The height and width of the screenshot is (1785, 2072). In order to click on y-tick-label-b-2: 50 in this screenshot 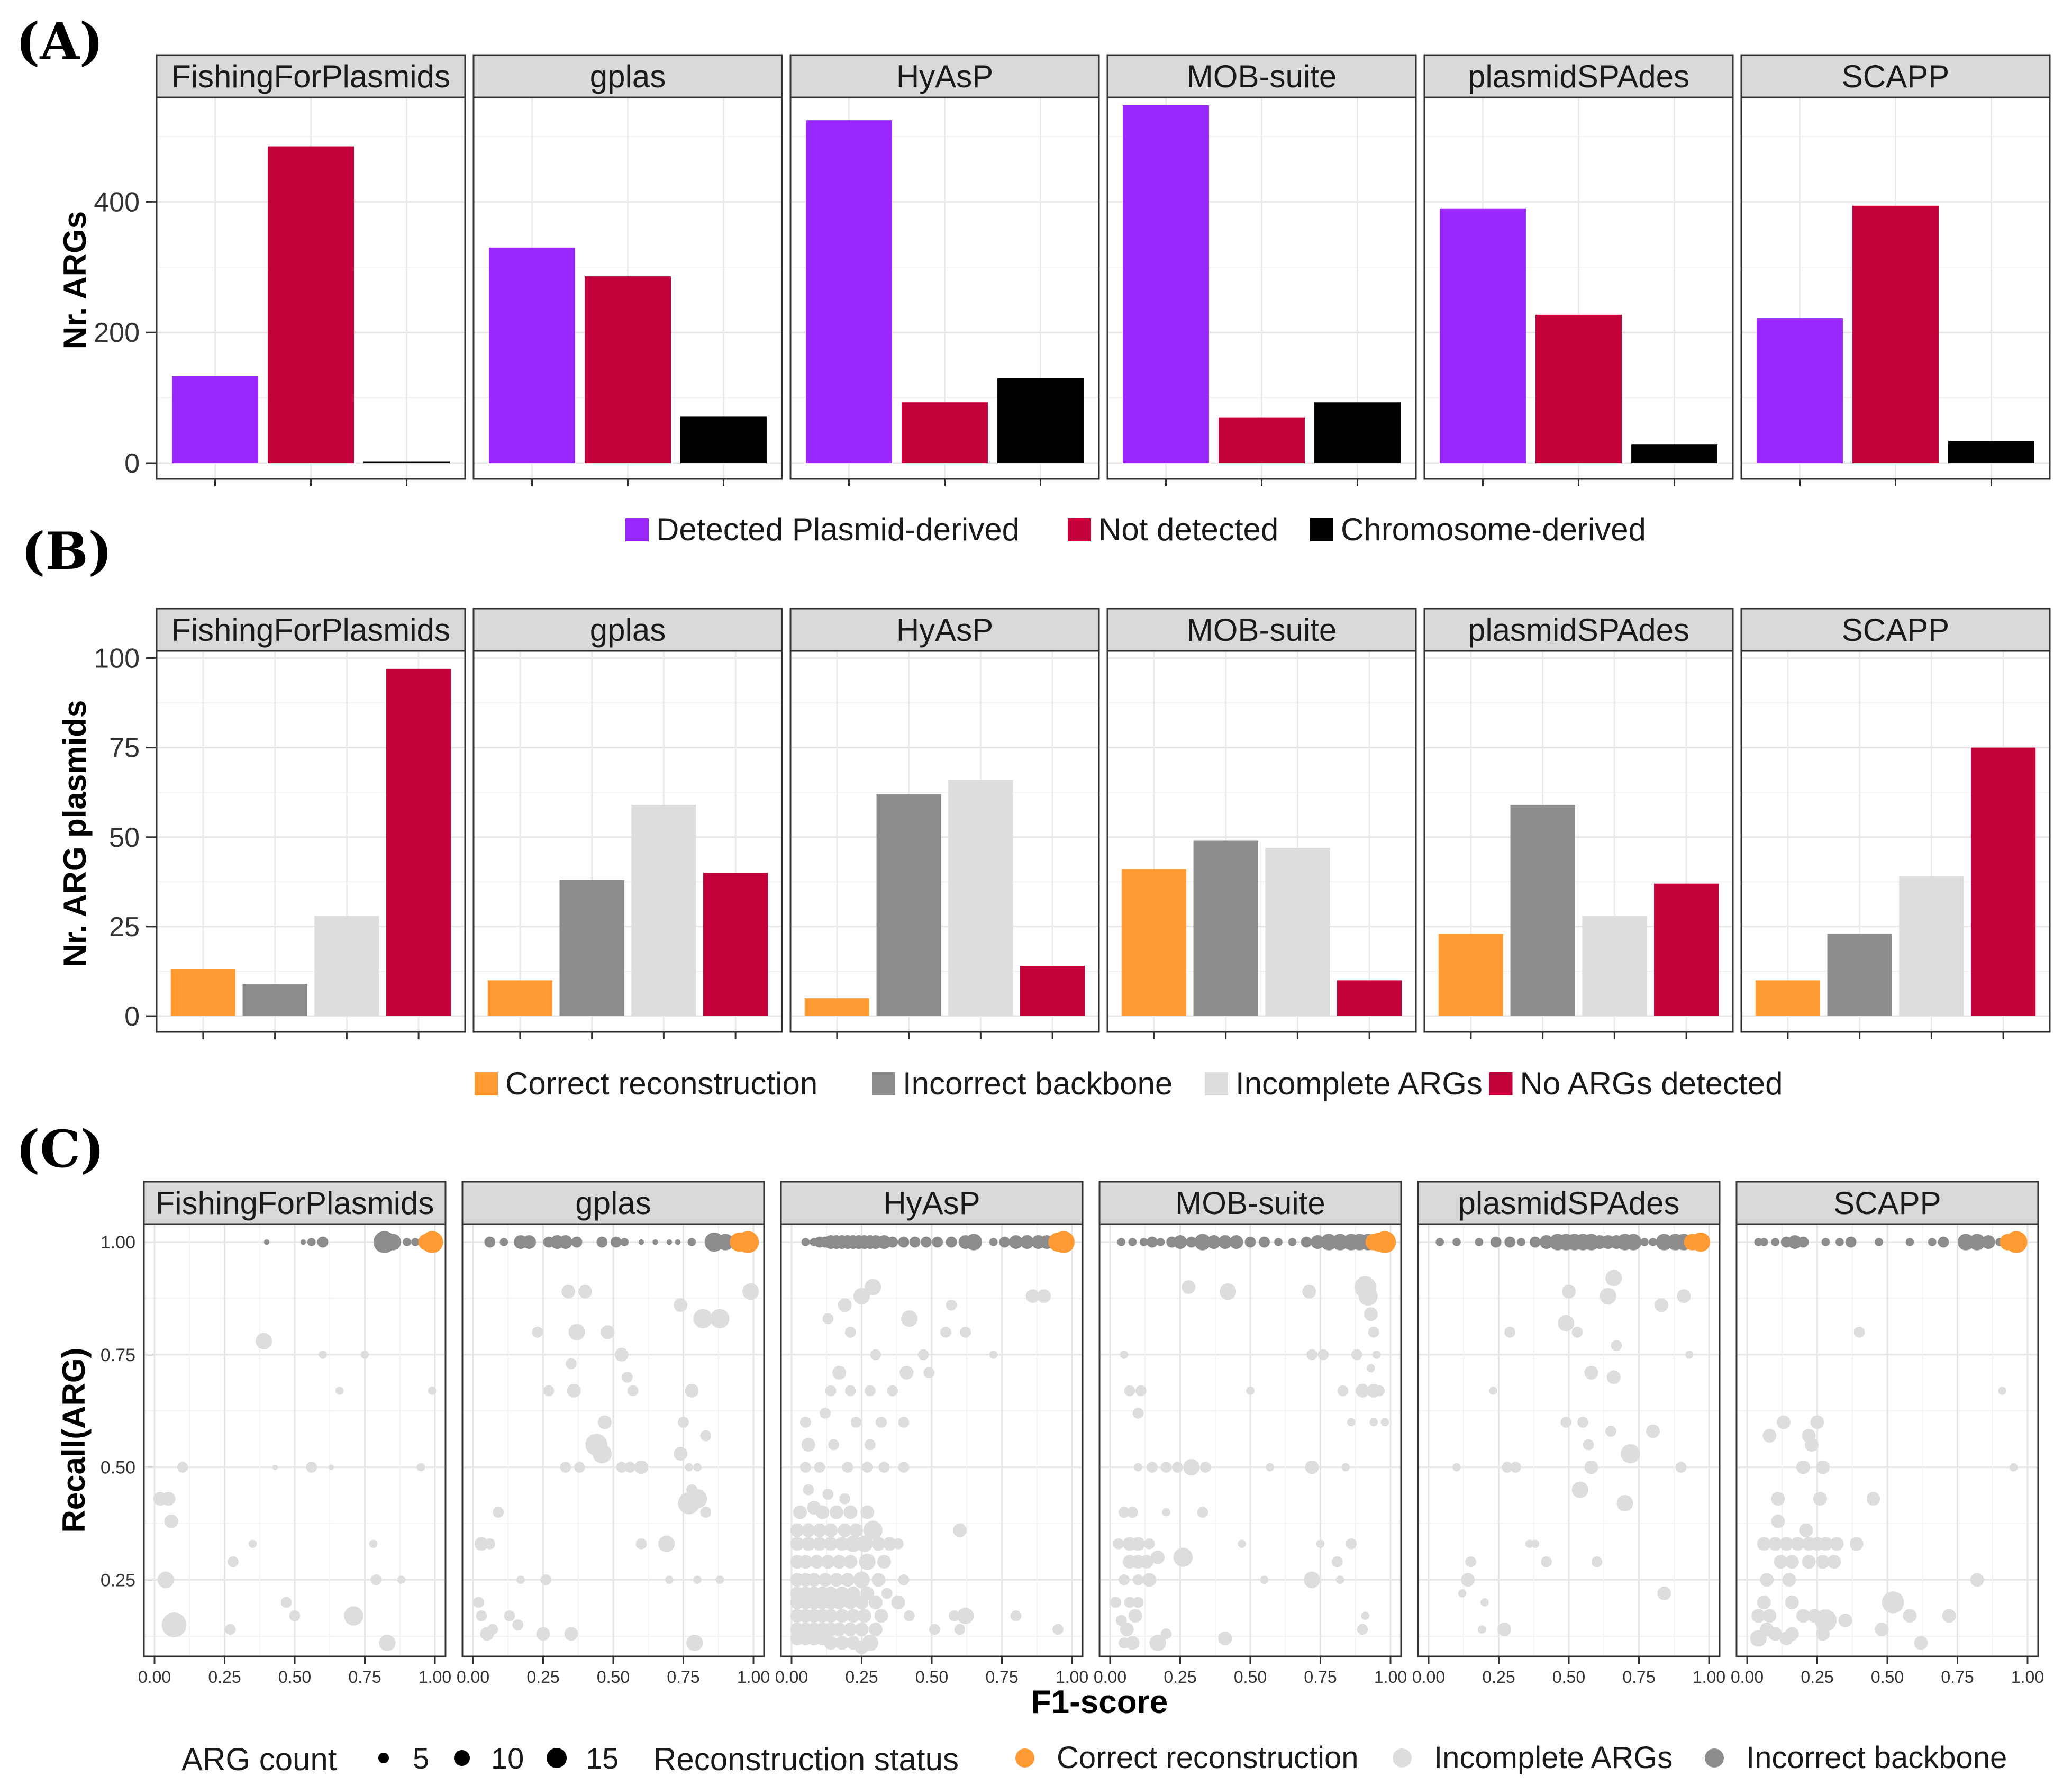, I will do `click(124, 837)`.